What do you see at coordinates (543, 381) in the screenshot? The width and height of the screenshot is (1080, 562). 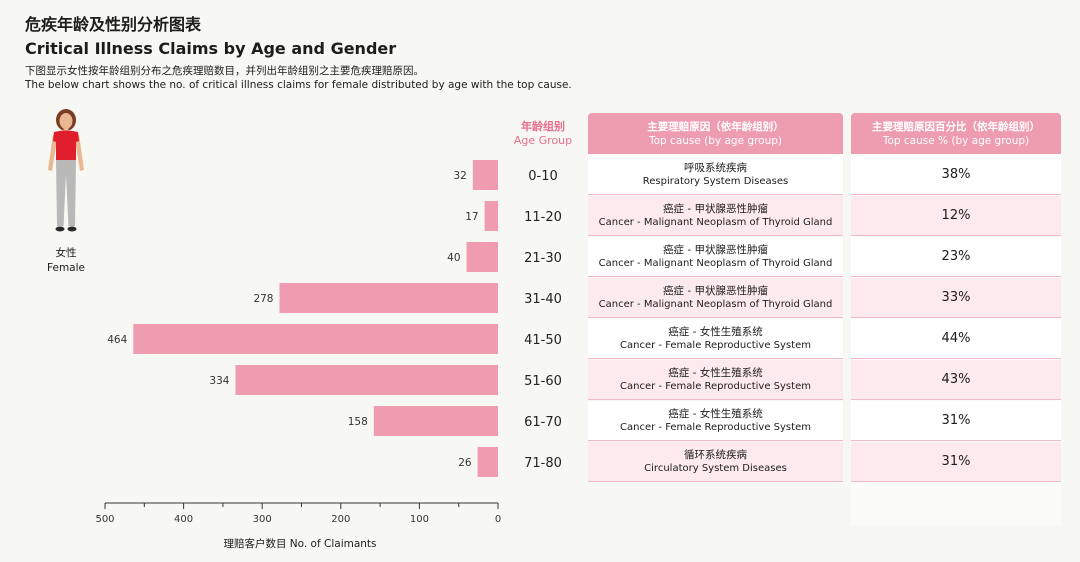 I see `age-group-label: 51-60` at bounding box center [543, 381].